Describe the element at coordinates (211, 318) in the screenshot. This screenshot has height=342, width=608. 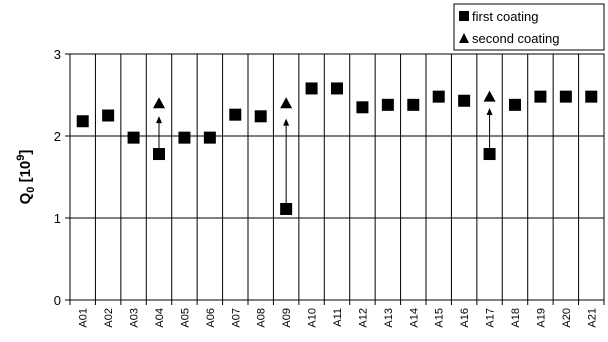
I see `x-tick-label: A06` at that location.